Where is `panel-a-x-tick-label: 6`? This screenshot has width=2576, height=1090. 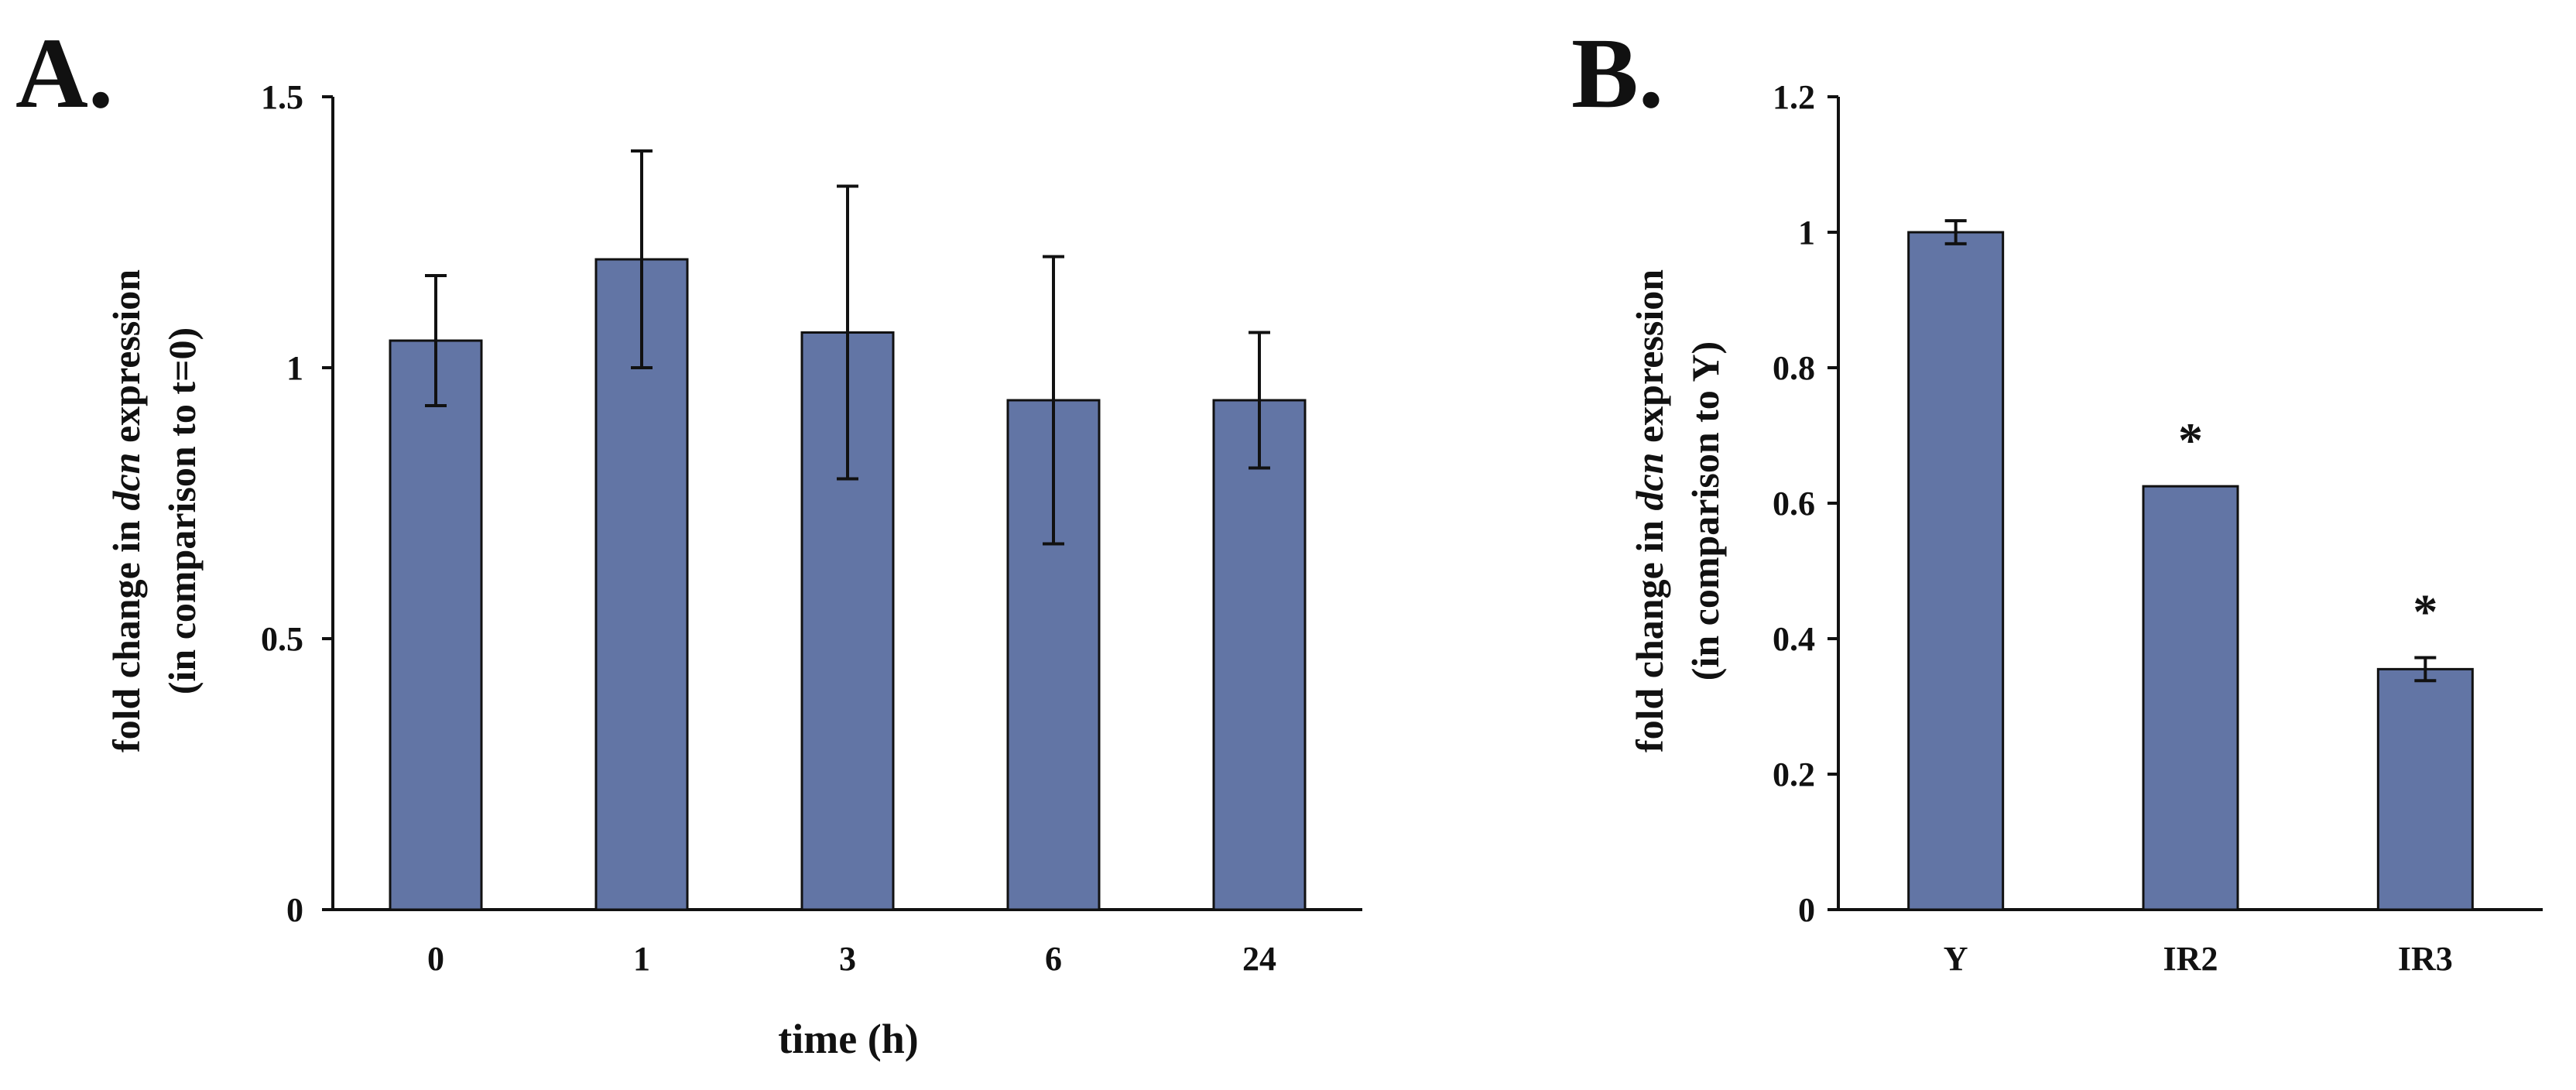 panel-a-x-tick-label: 6 is located at coordinates (1053, 959).